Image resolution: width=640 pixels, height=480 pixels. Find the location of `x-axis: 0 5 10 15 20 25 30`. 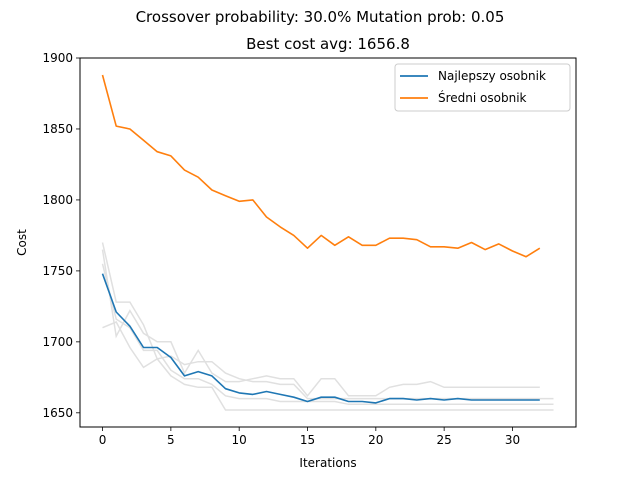

x-axis: 0 5 10 15 20 25 30 is located at coordinates (309, 437).